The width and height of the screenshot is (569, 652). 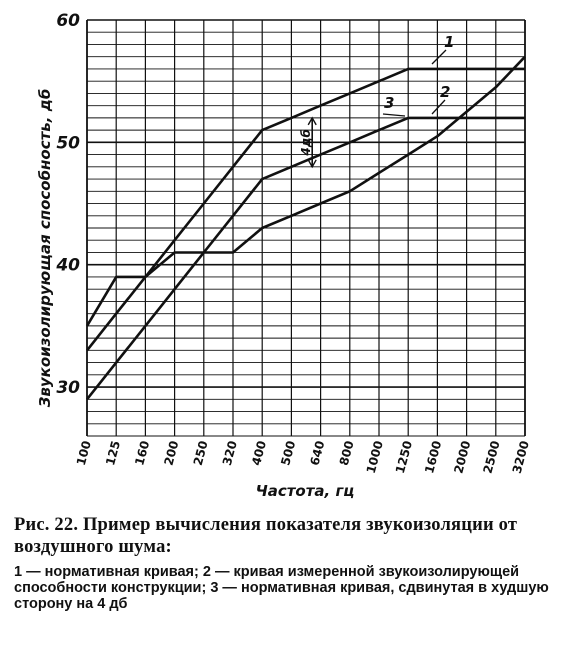 I want to click on y-axis-label: Звукоизолирующая способность, дб, so click(x=45, y=248).